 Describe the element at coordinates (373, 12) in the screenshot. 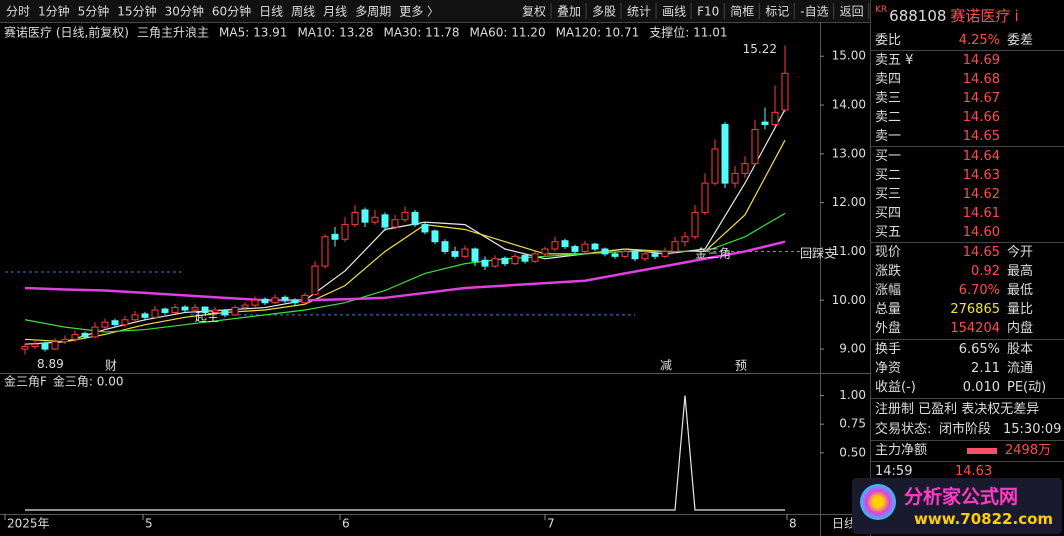

I see `toolbar-tab: 多周期` at that location.